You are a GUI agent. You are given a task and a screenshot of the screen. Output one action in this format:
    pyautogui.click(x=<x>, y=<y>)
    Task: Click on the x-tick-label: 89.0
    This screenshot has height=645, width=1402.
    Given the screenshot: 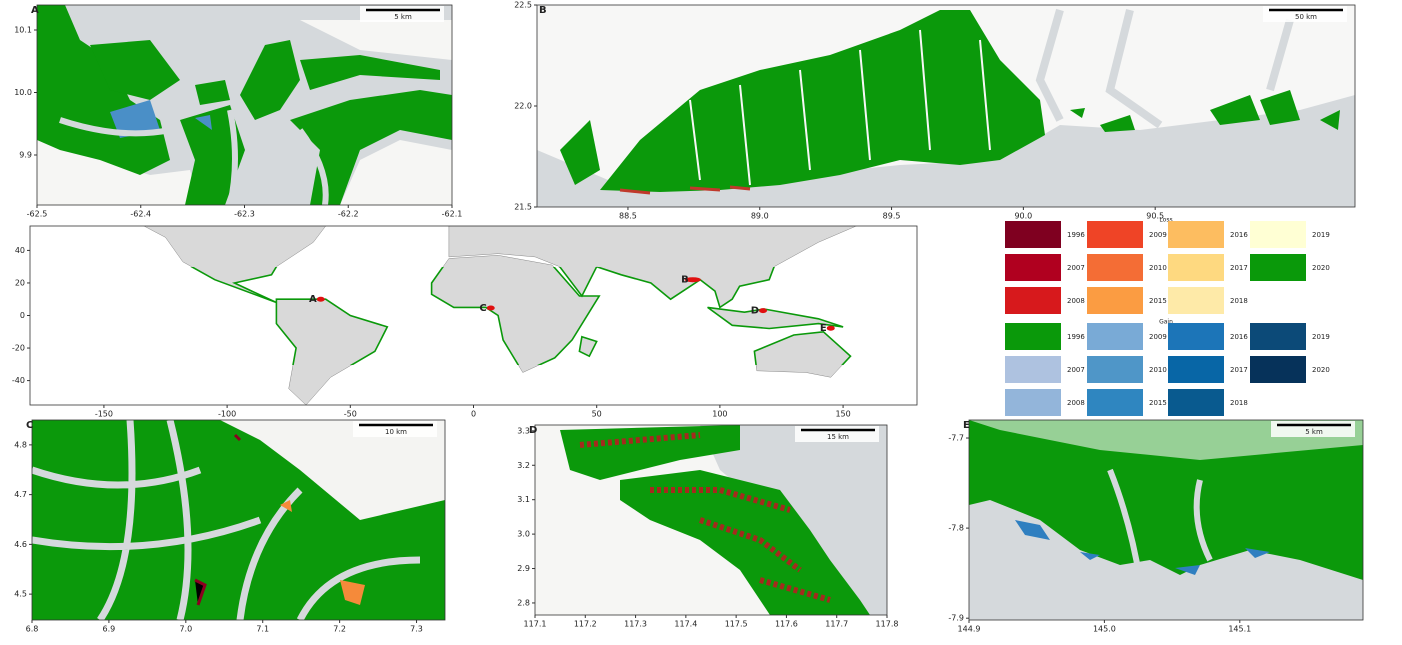 What is the action you would take?
    pyautogui.click(x=760, y=216)
    